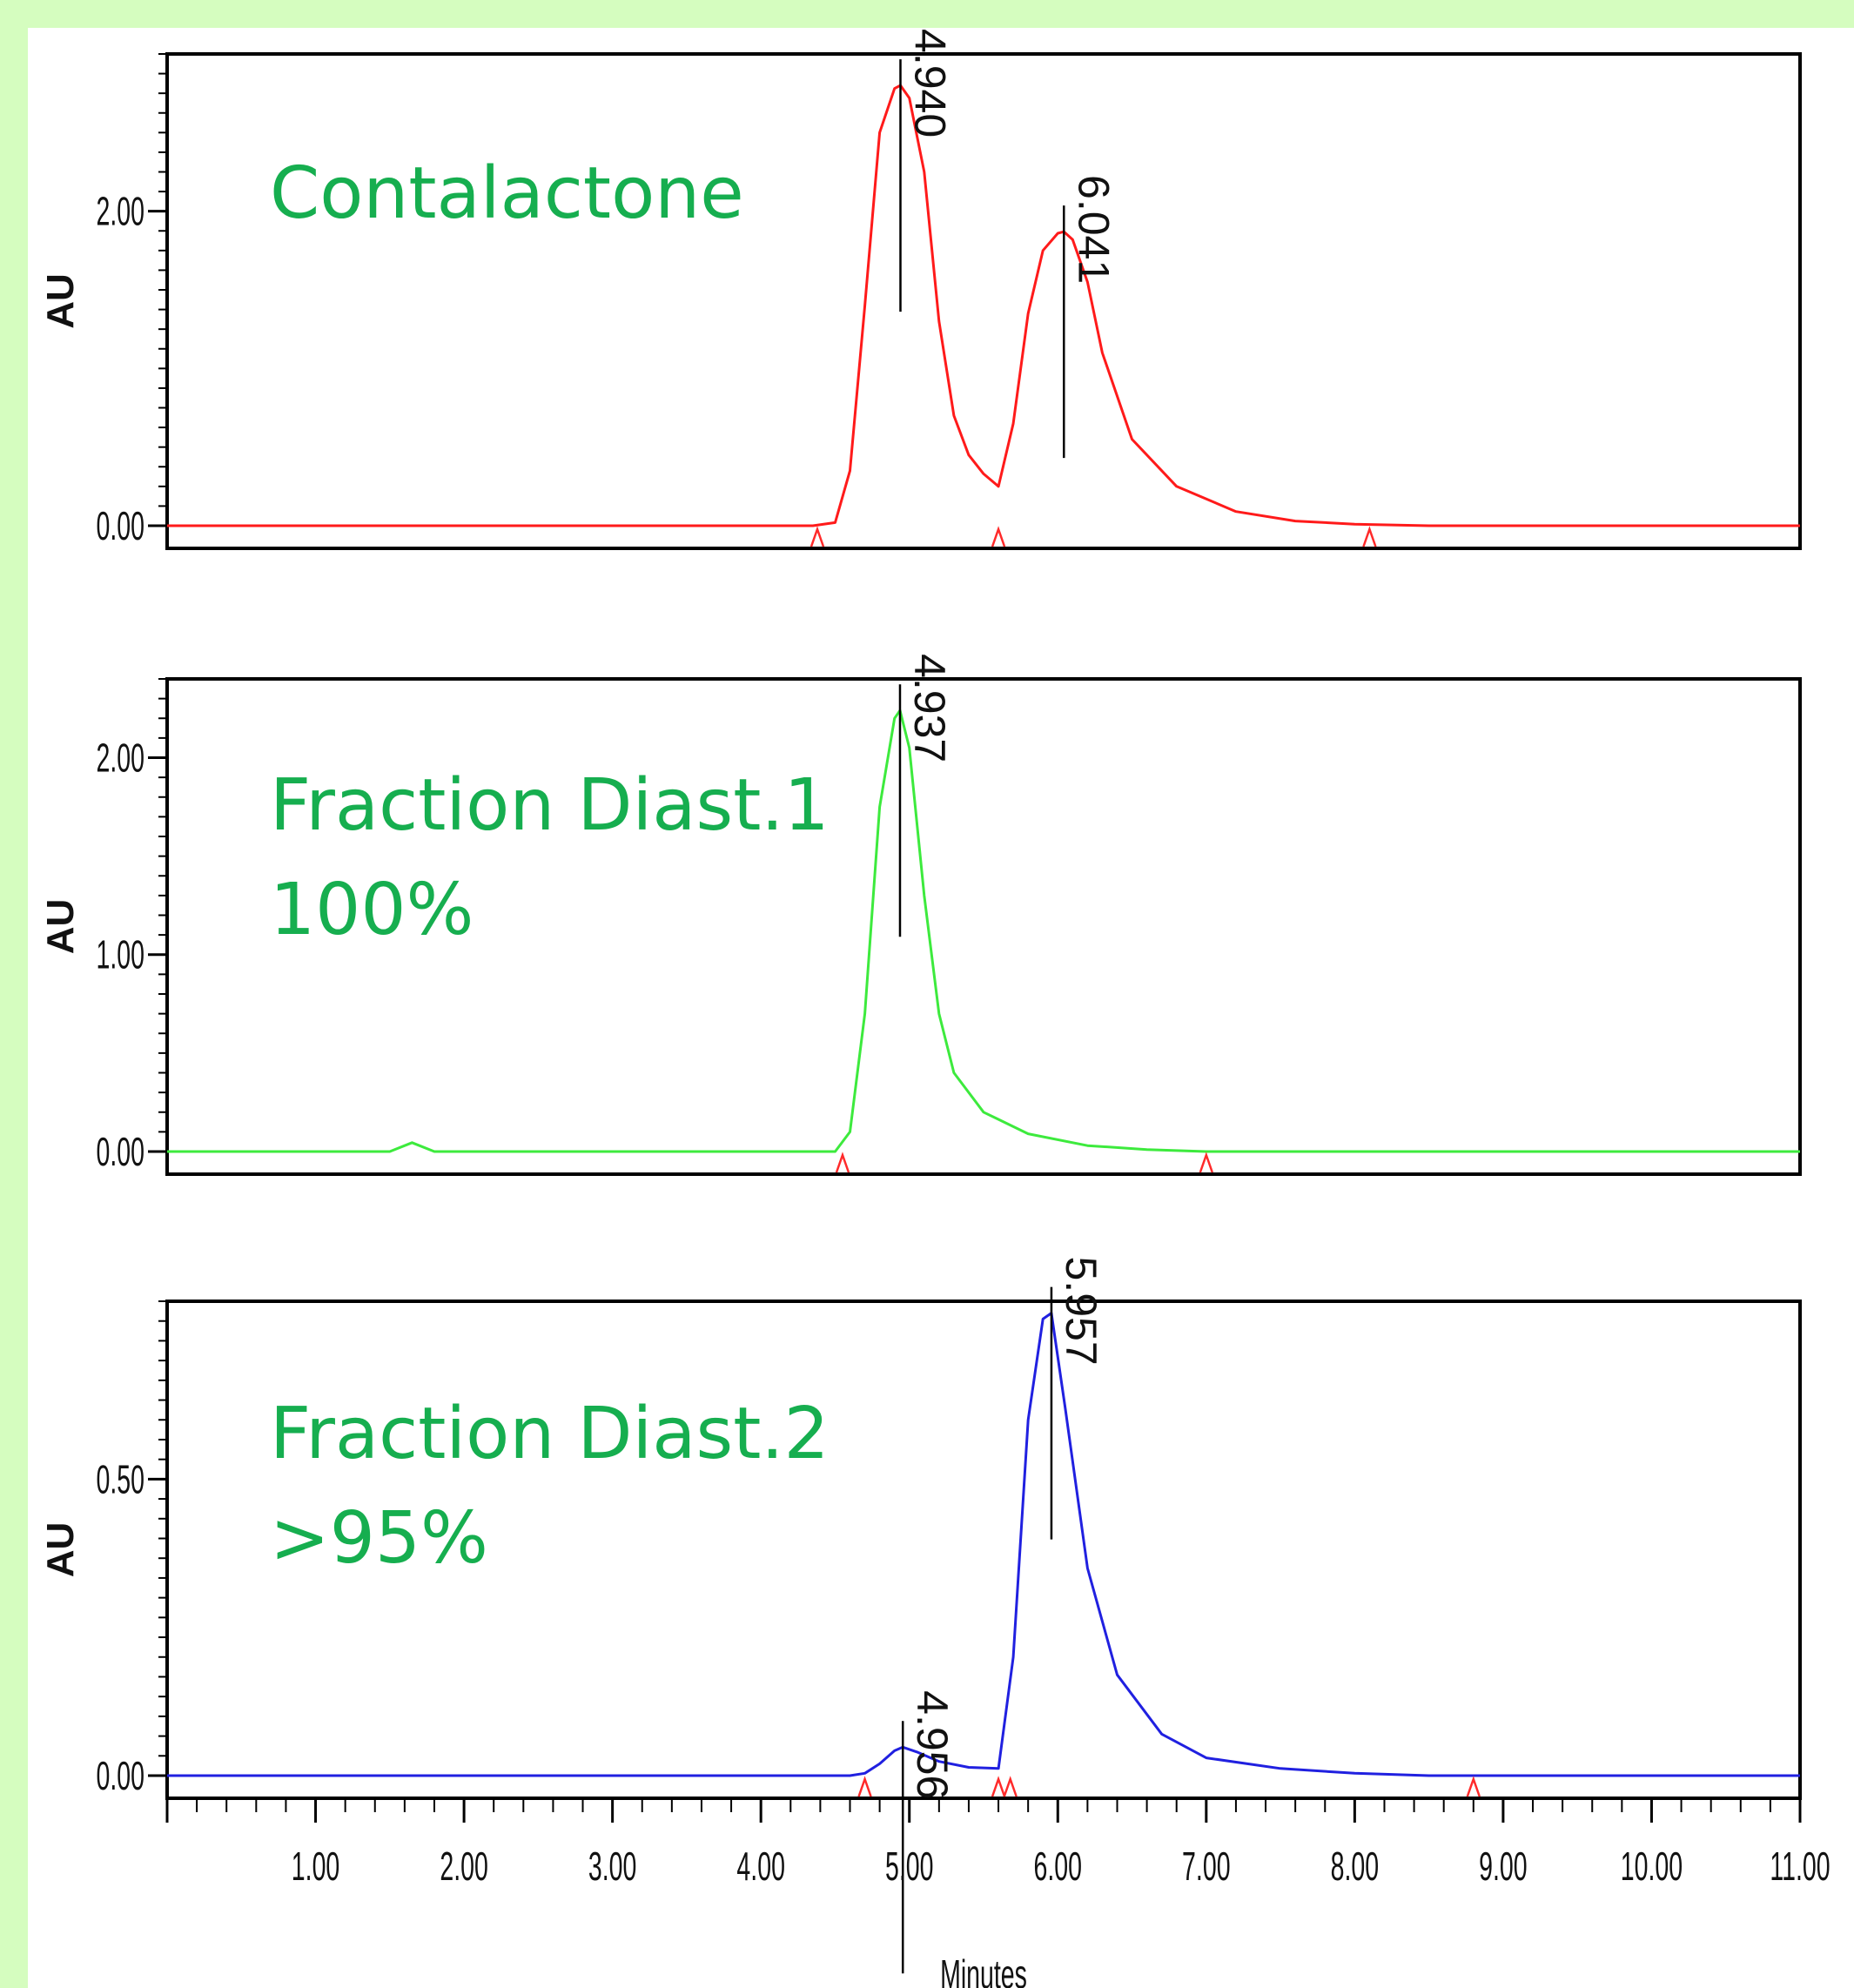  What do you see at coordinates (550, 1434) in the screenshot?
I see `sample-annotation: Fraction Diast.2` at bounding box center [550, 1434].